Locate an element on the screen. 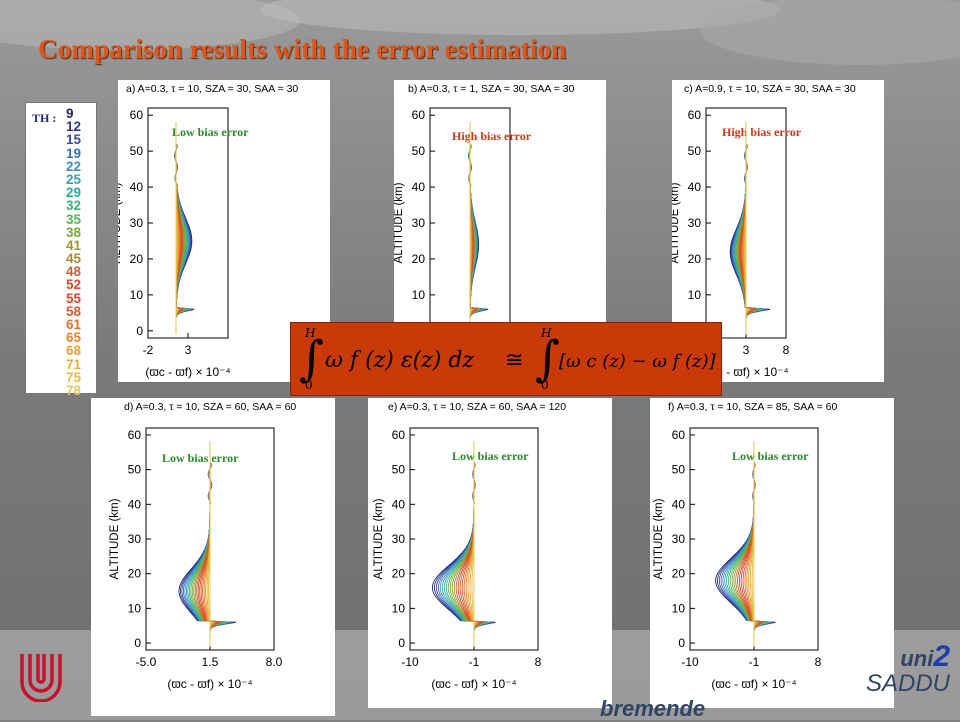 The width and height of the screenshot is (960, 722). legend-value: 55 is located at coordinates (74, 298).